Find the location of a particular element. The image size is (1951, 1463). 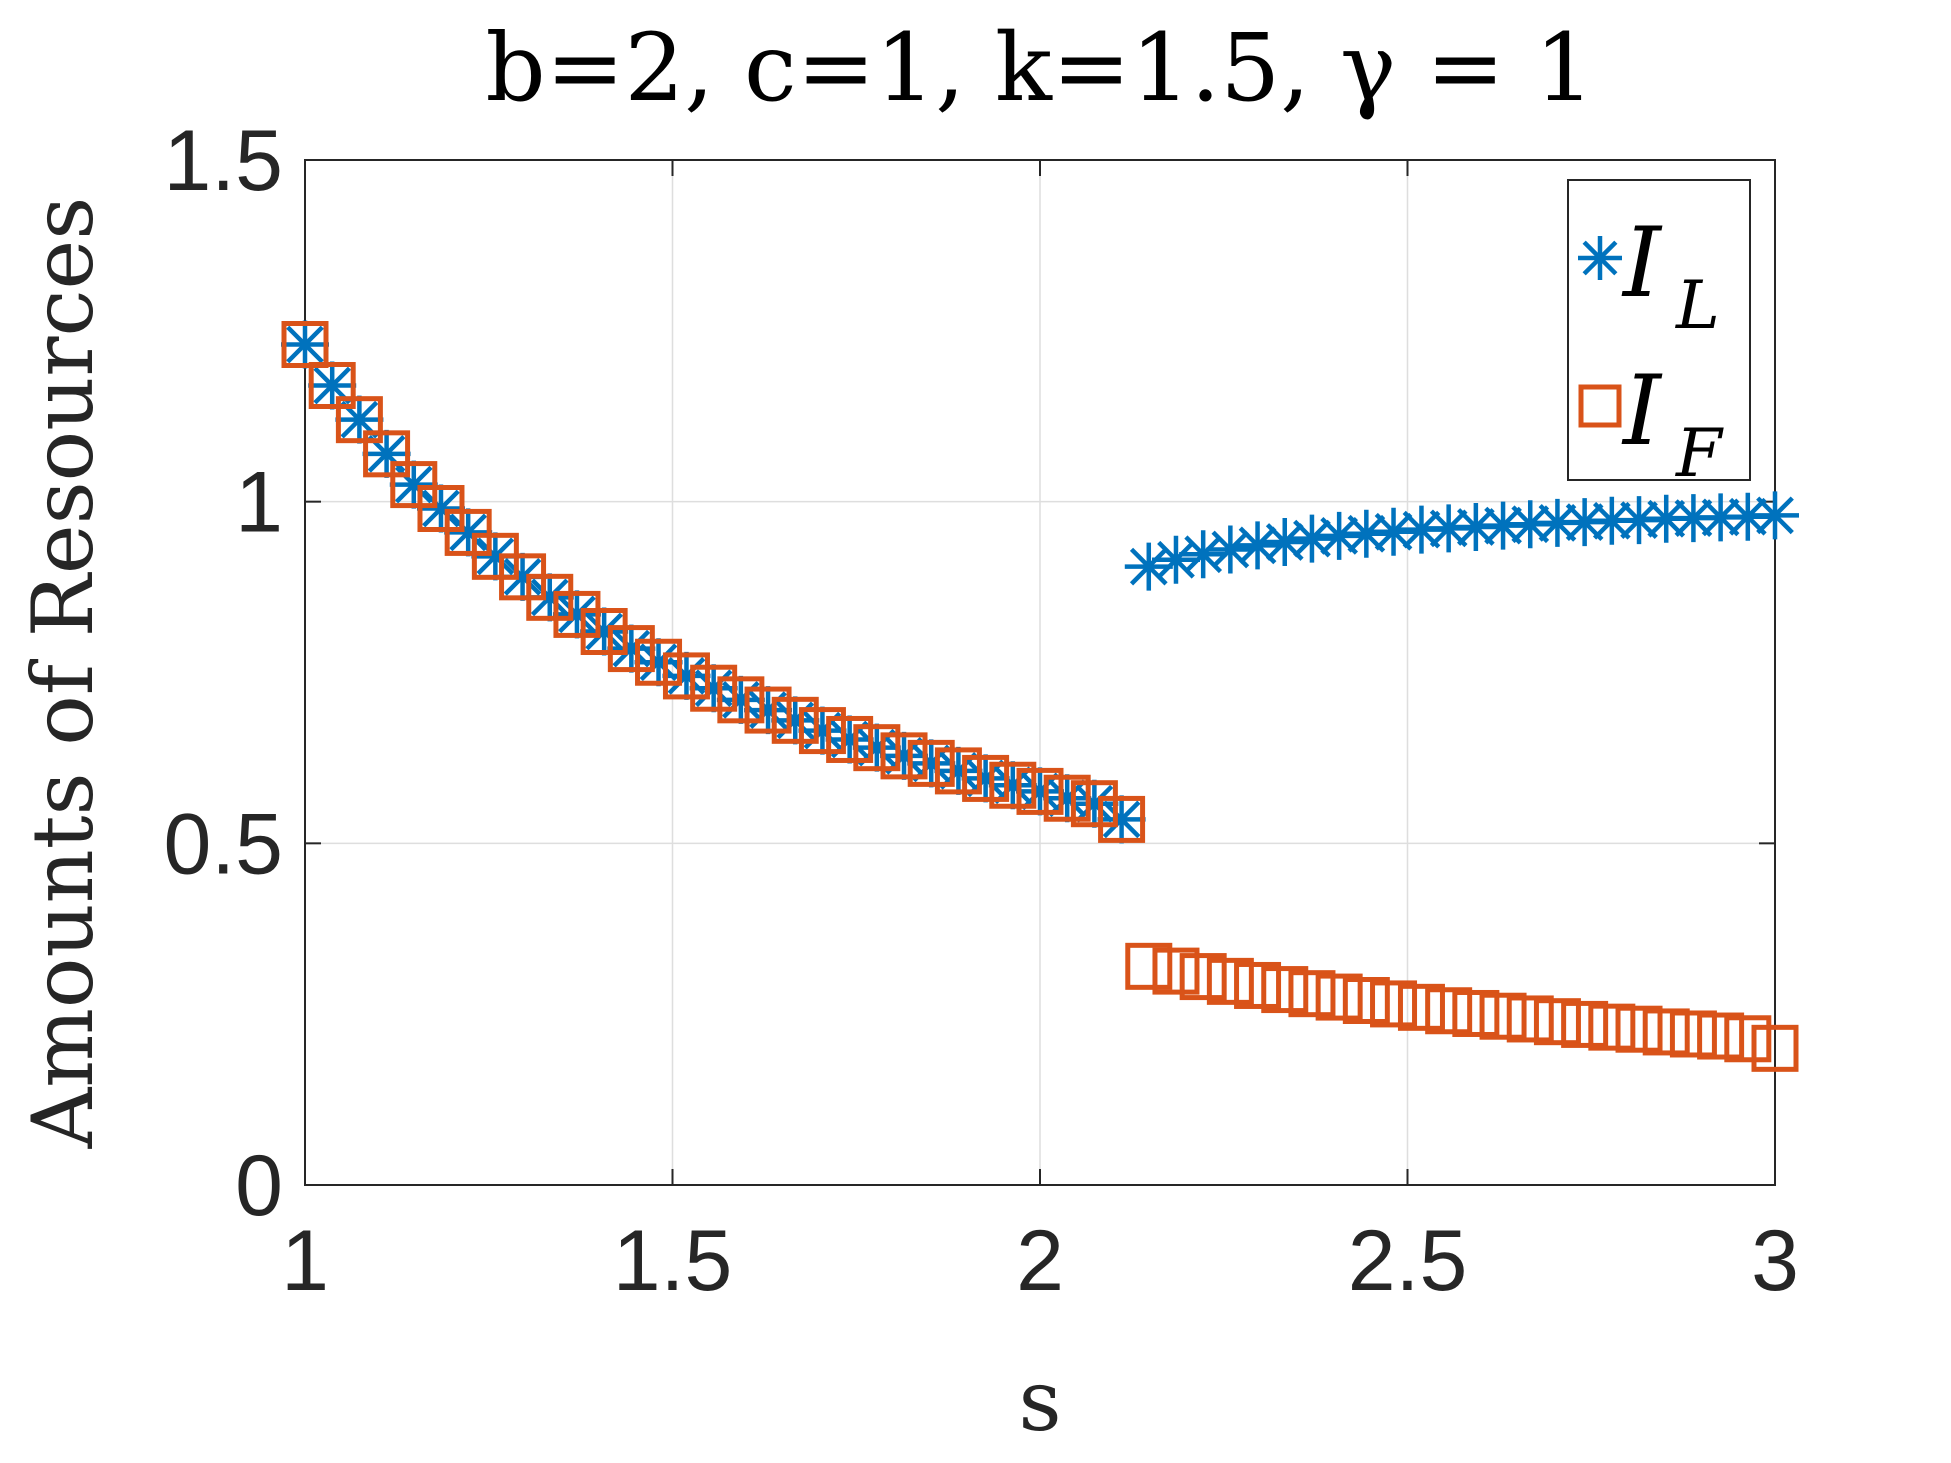

chart-title: b=2, c=1, k=1.5, γ = 1 is located at coordinates (1040, 68).